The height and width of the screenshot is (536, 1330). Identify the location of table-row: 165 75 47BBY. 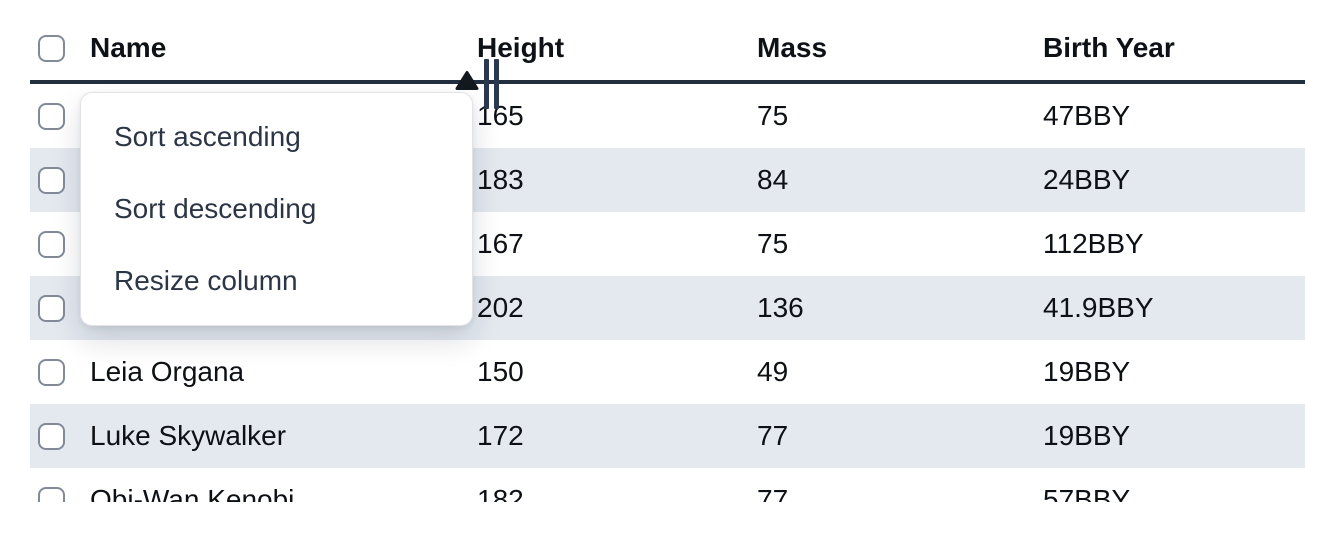
(667, 116).